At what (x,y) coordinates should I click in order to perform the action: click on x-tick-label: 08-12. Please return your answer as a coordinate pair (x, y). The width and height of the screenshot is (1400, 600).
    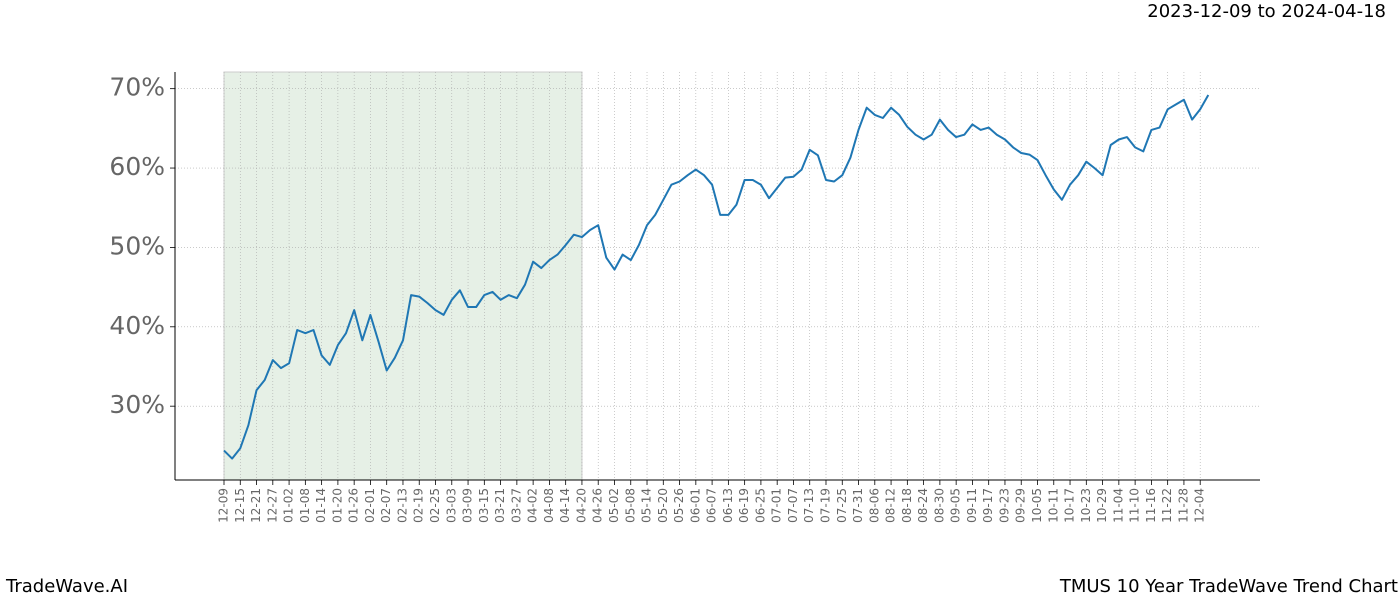
    Looking at the image, I should click on (891, 505).